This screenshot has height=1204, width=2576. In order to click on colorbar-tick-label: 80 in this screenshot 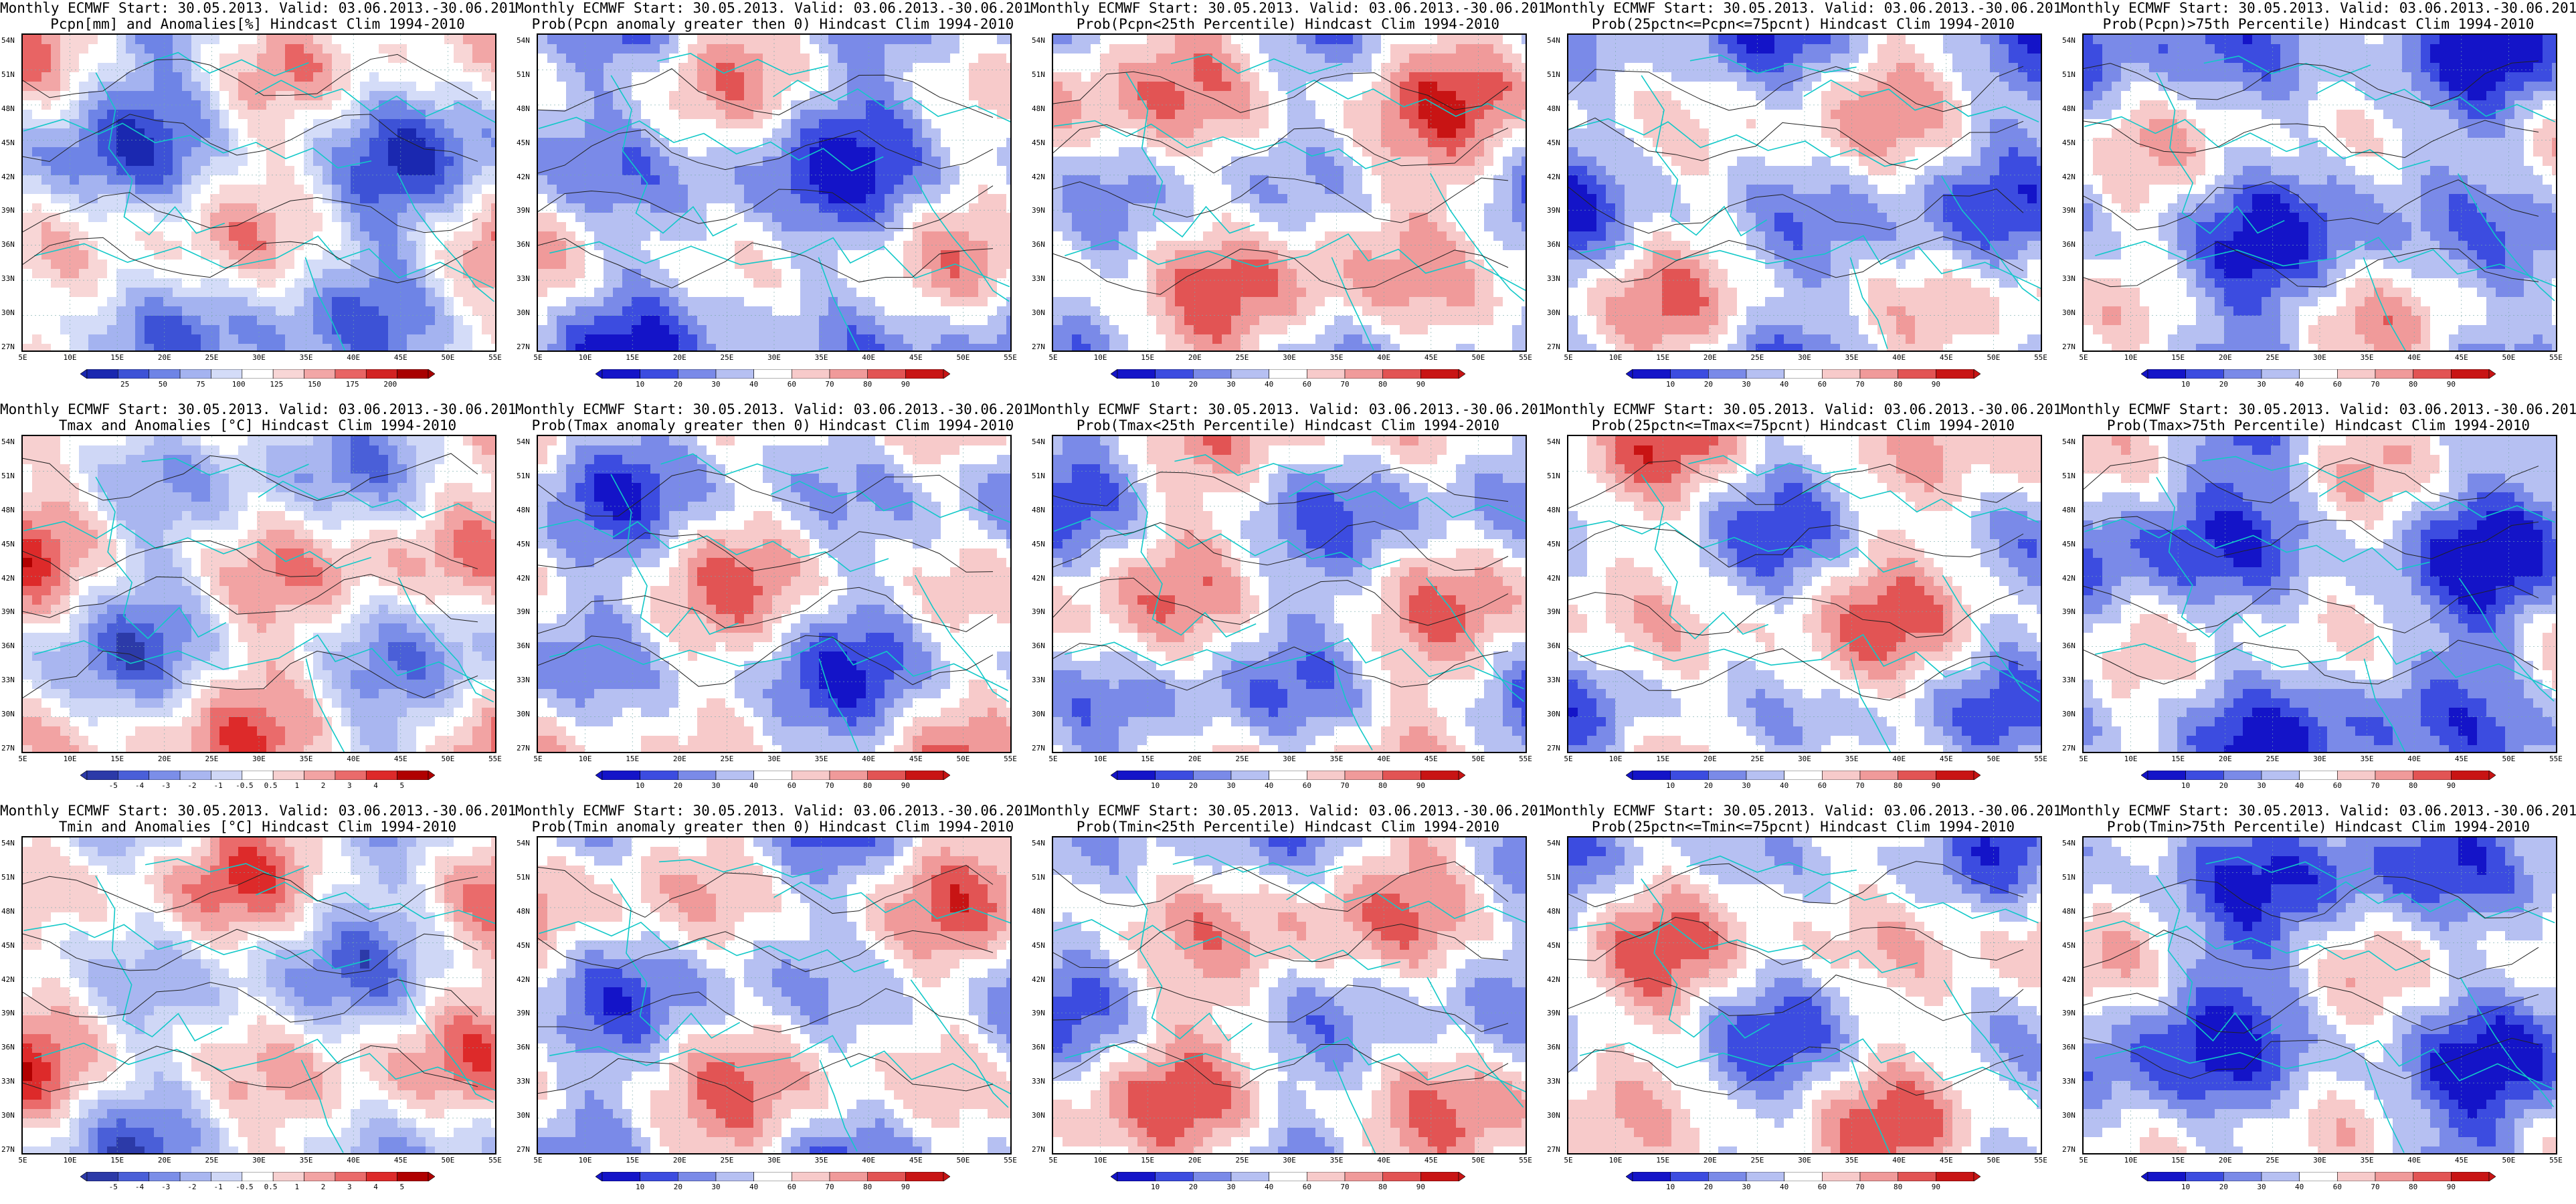, I will do `click(1382, 384)`.